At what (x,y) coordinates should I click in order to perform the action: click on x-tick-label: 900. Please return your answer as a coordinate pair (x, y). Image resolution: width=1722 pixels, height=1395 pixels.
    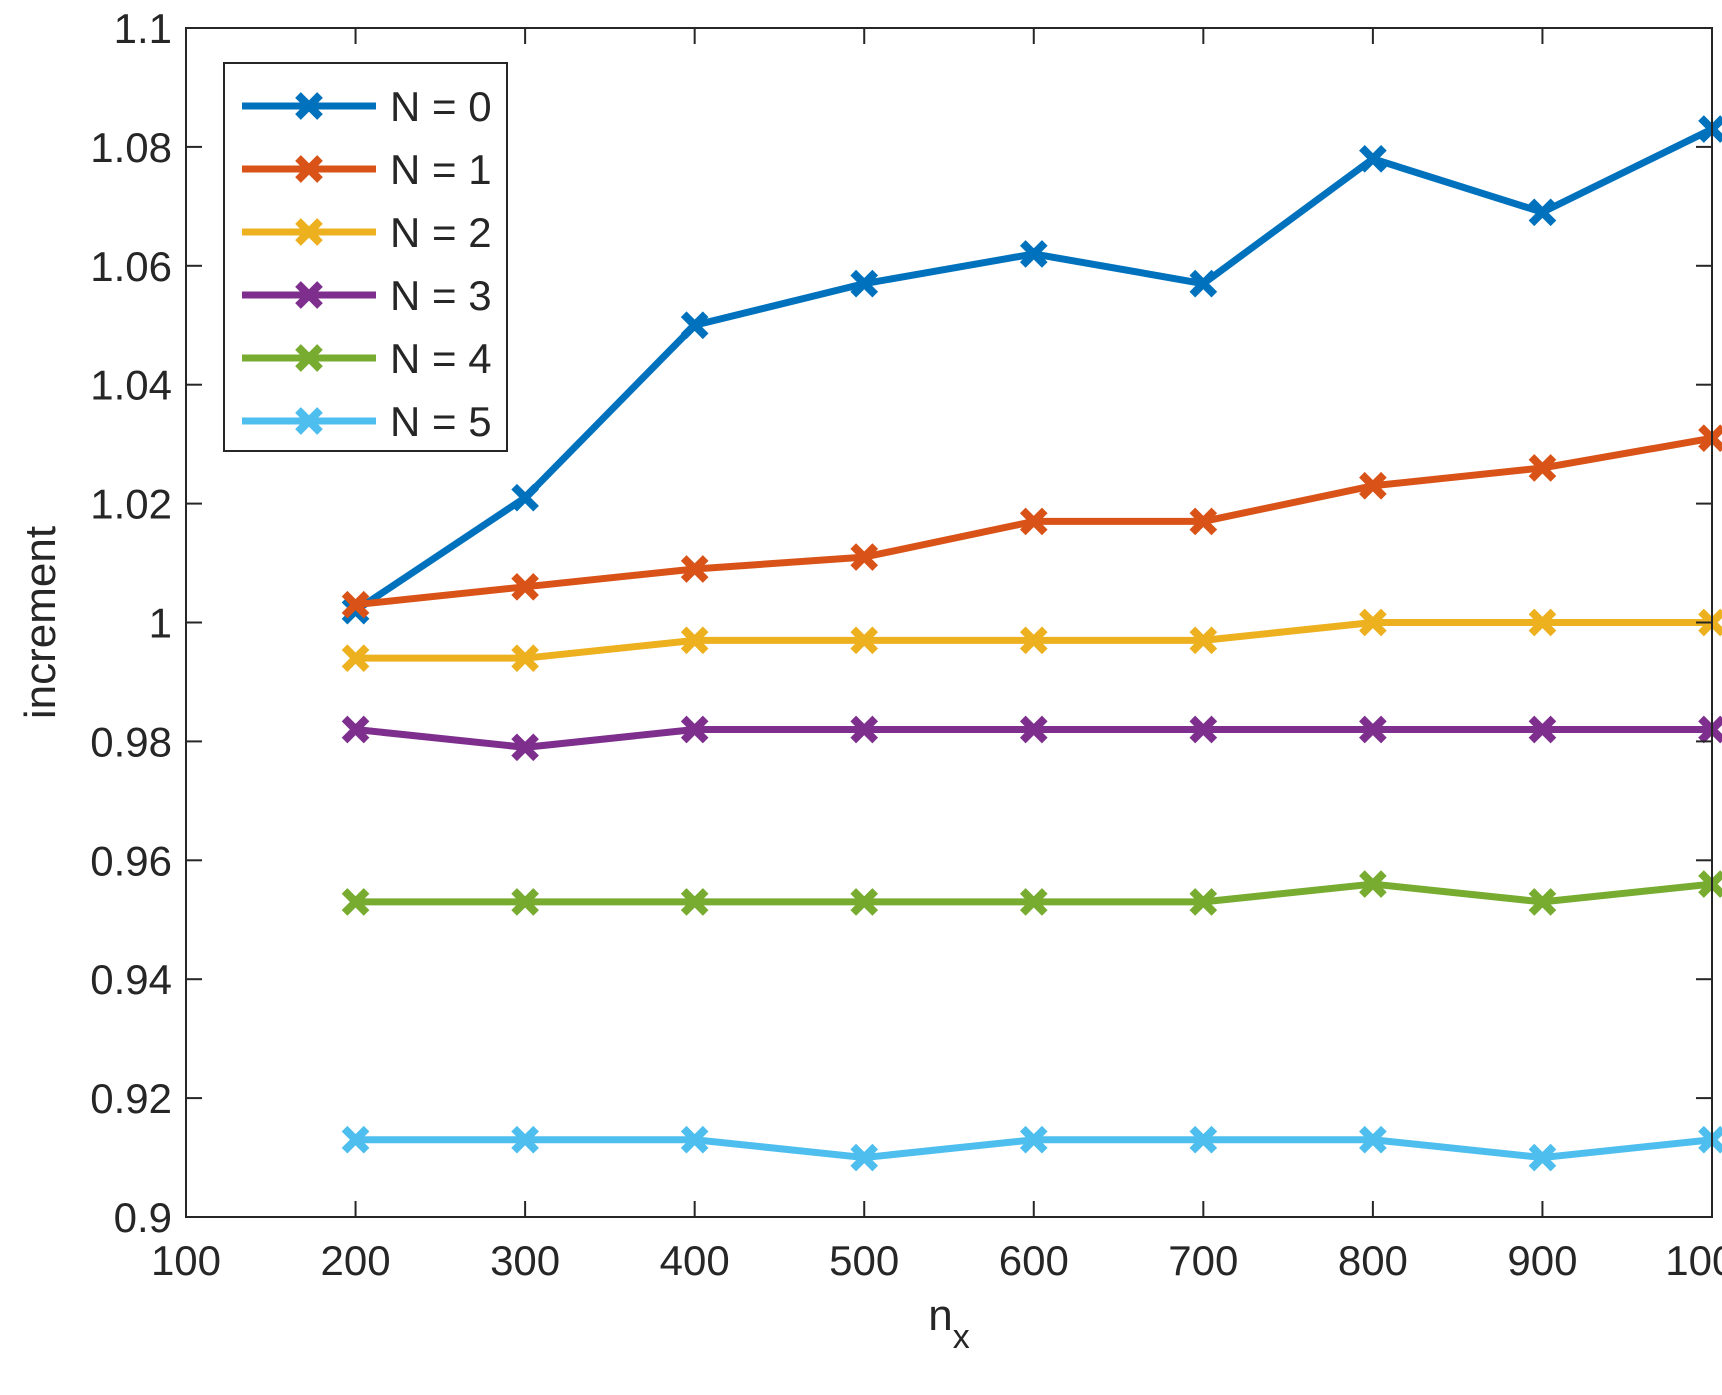
    Looking at the image, I should click on (1542, 1260).